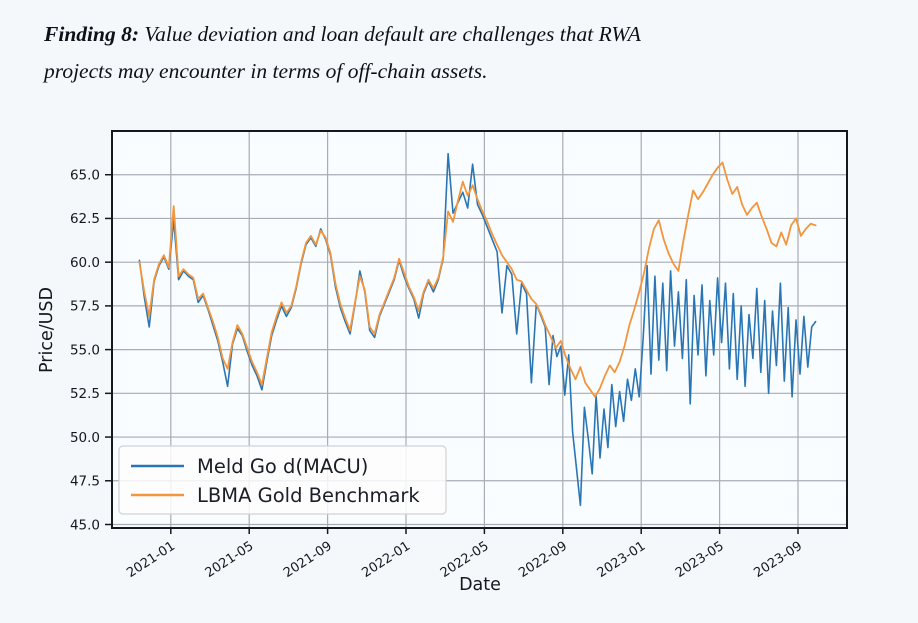 The width and height of the screenshot is (918, 623). I want to click on y-tick-label: 65.0, so click(85, 176).